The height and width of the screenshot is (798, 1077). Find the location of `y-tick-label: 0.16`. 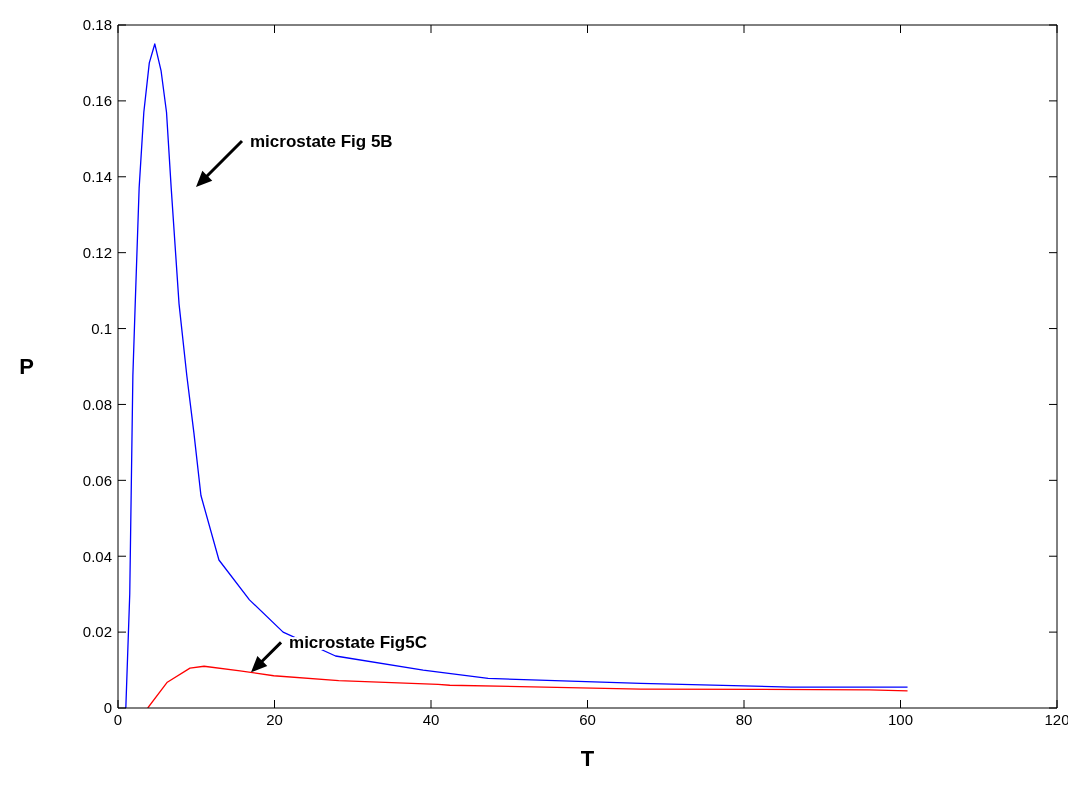

y-tick-label: 0.16 is located at coordinates (97, 101).